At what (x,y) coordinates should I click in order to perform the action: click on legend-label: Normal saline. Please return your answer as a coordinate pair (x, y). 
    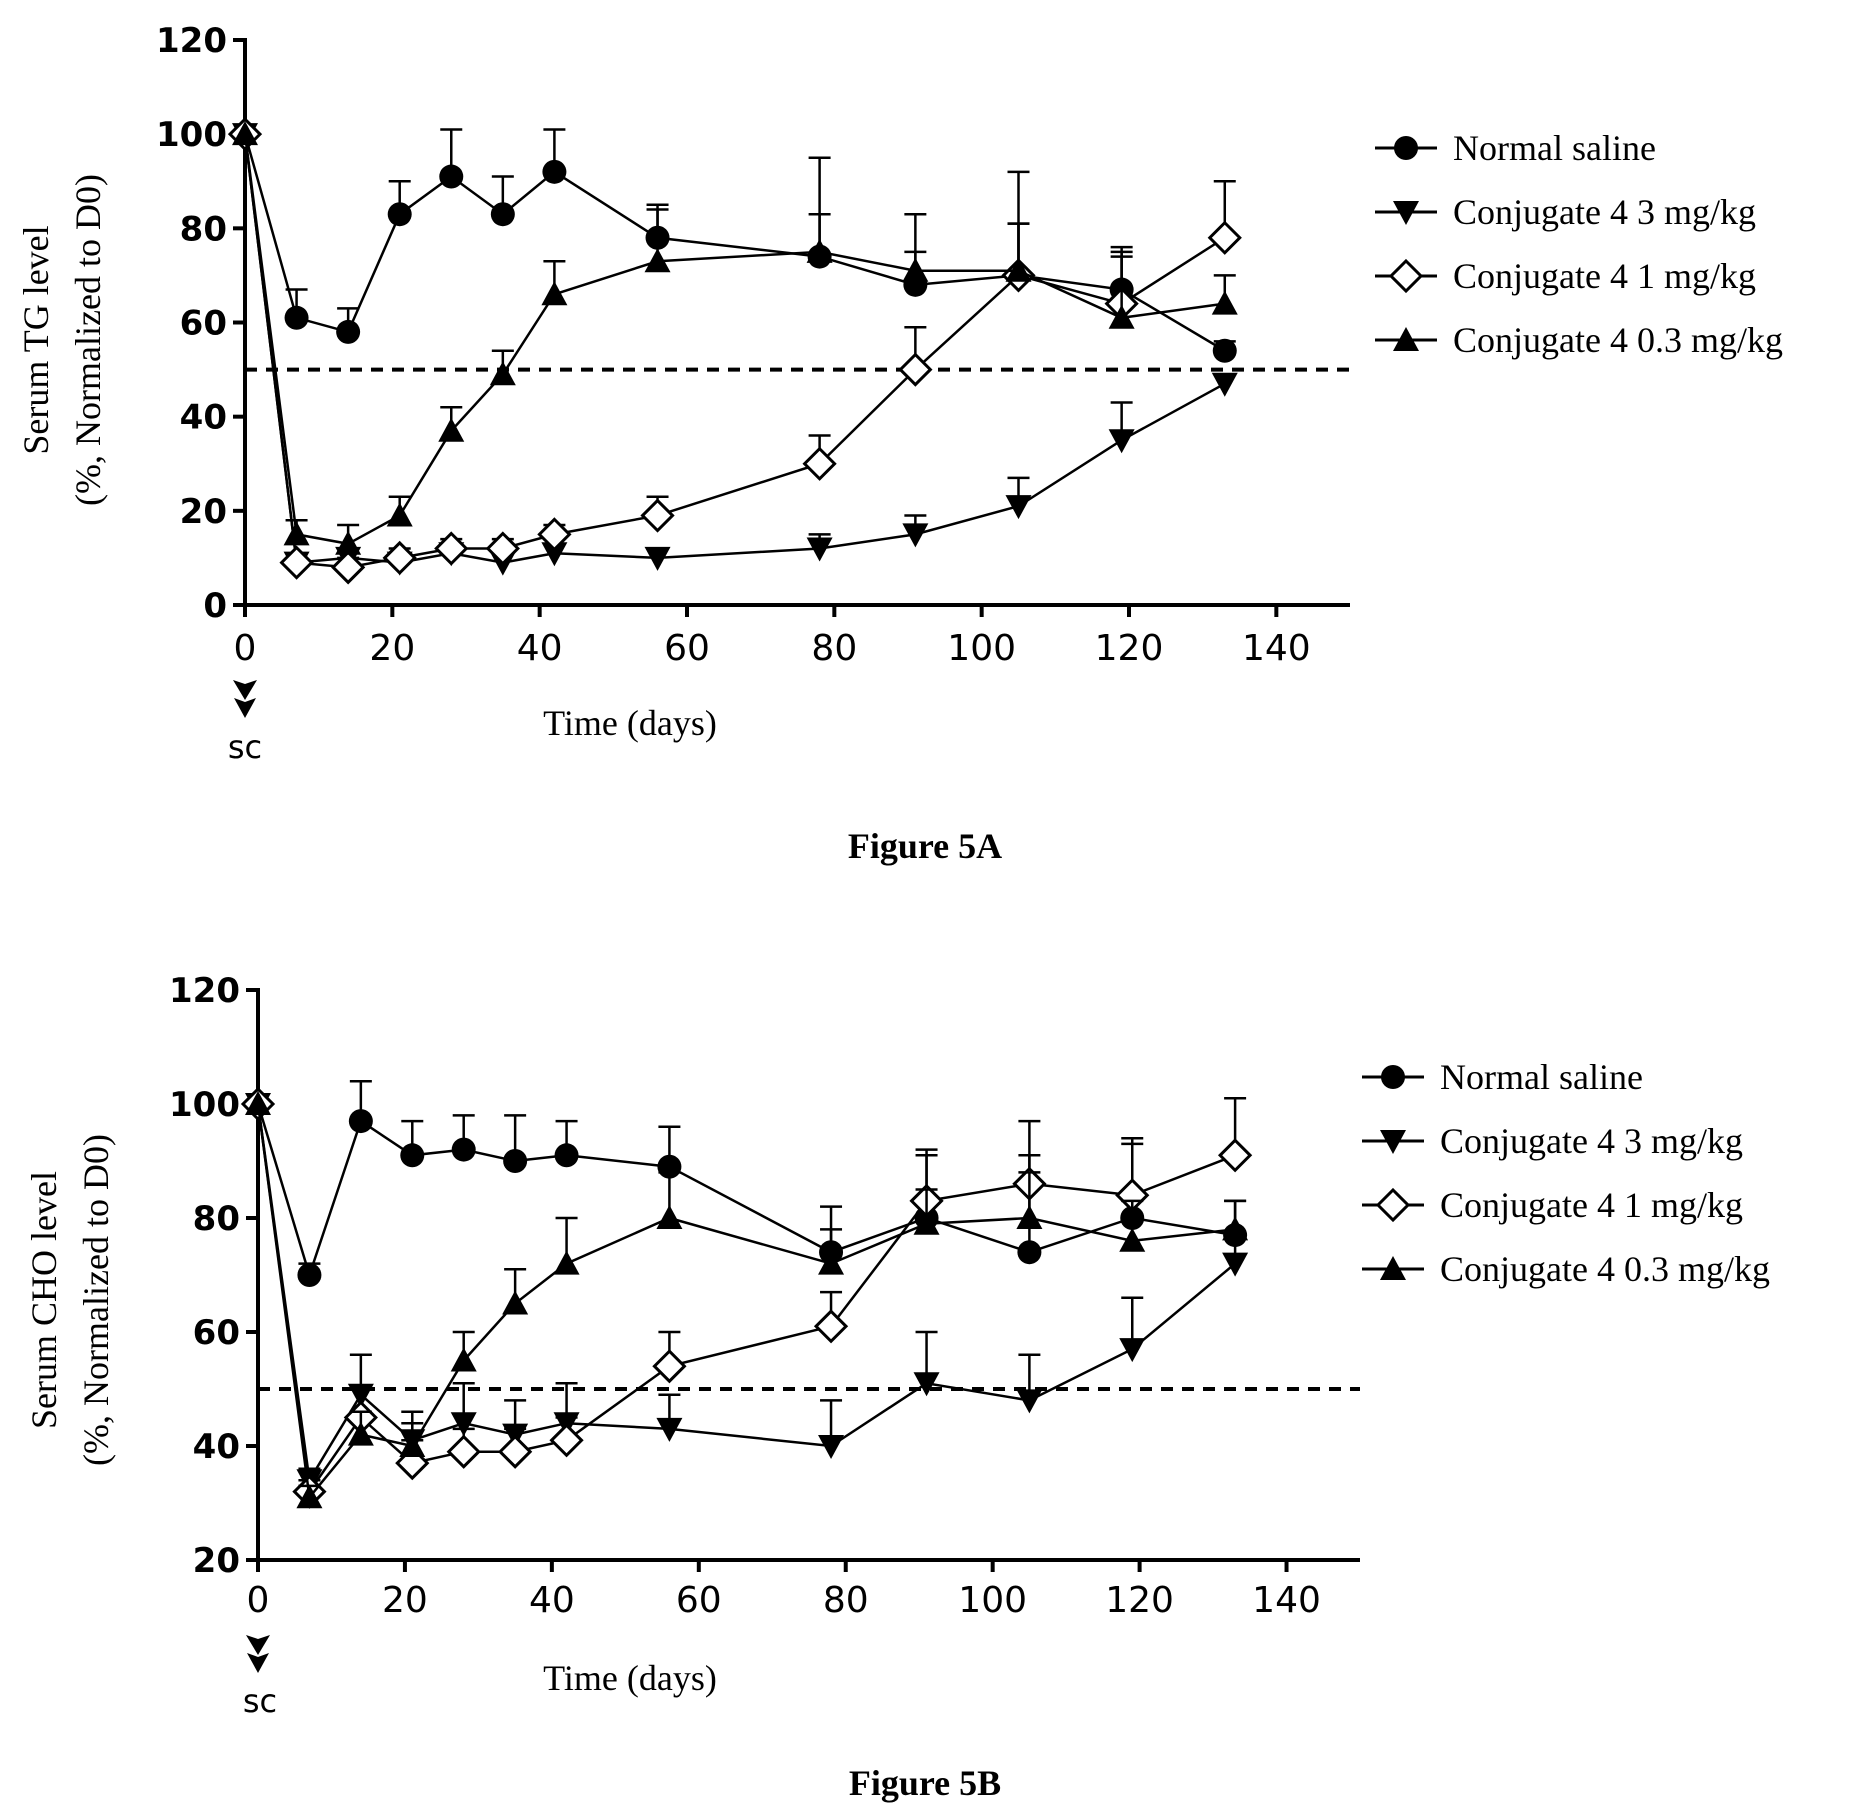
    Looking at the image, I should click on (1554, 148).